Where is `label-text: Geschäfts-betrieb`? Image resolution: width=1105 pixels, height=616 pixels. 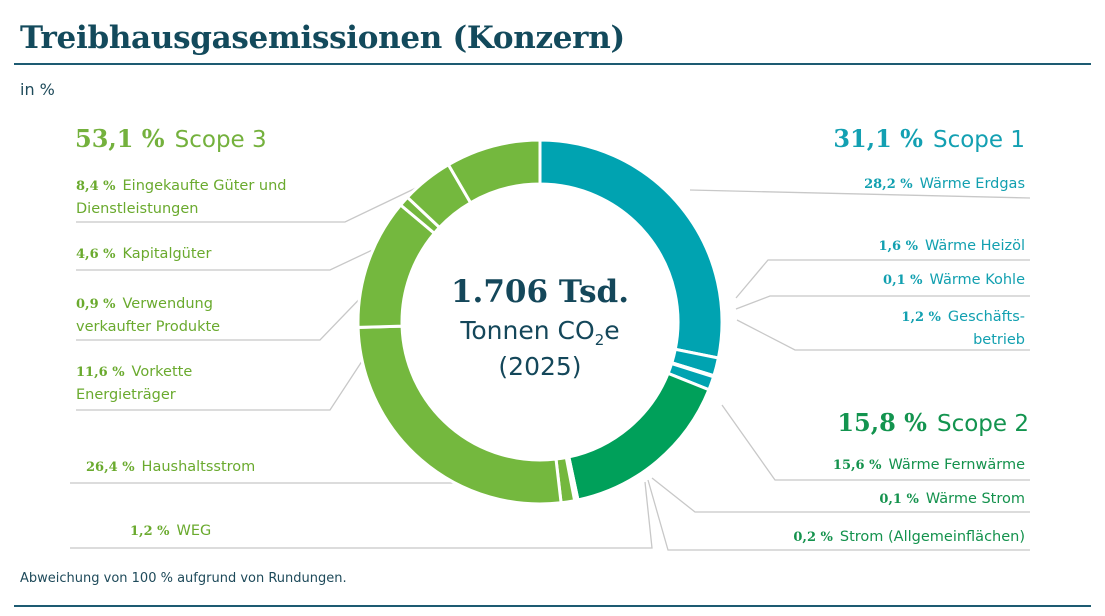 label-text: Geschäfts-betrieb is located at coordinates (986, 328).